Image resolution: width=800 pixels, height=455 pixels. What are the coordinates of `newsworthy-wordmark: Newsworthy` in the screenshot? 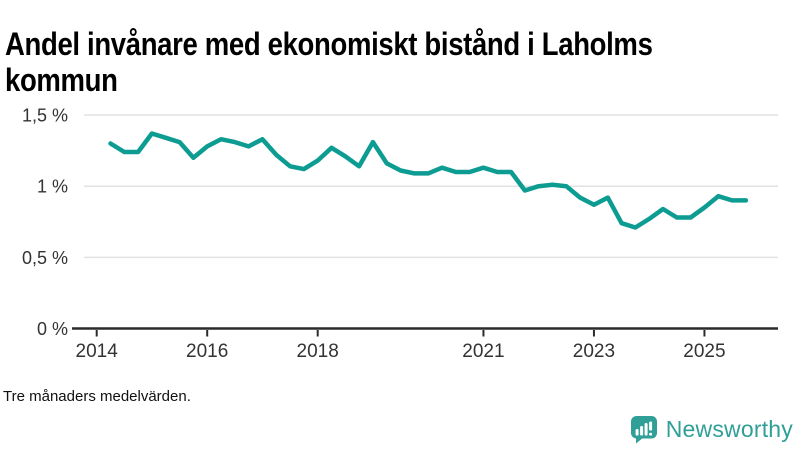 It's located at (729, 429).